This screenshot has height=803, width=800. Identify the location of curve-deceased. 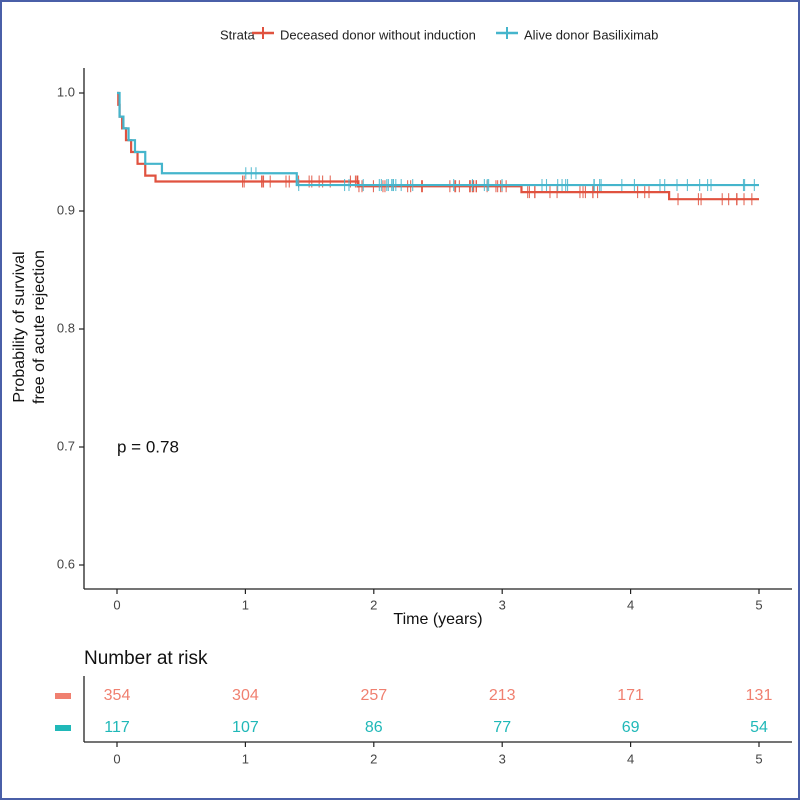
(438, 146).